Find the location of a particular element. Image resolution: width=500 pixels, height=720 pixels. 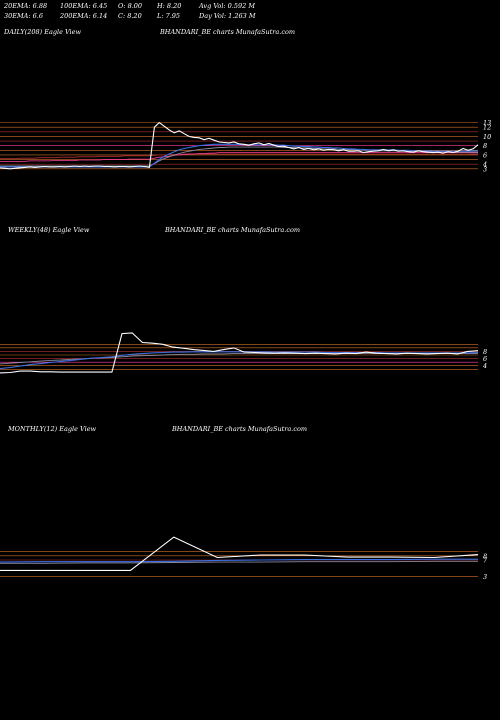

ema100-label: 100EMA: 6.45 is located at coordinates (84, 6).